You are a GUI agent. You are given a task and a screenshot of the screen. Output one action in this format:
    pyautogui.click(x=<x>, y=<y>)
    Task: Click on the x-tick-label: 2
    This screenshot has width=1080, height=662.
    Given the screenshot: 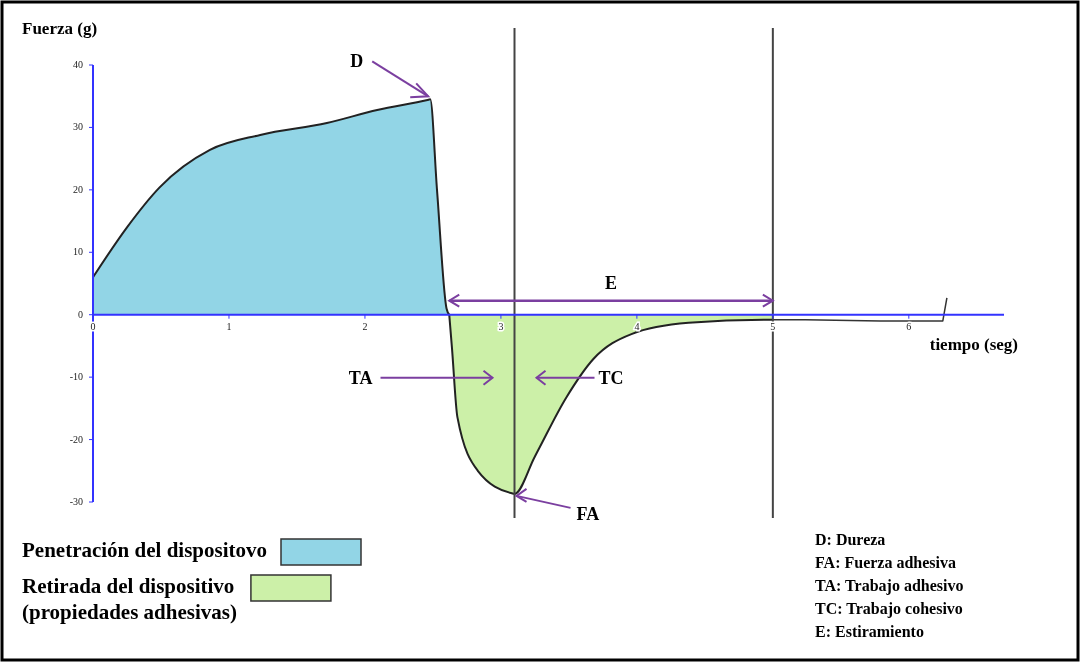 What is the action you would take?
    pyautogui.click(x=365, y=326)
    